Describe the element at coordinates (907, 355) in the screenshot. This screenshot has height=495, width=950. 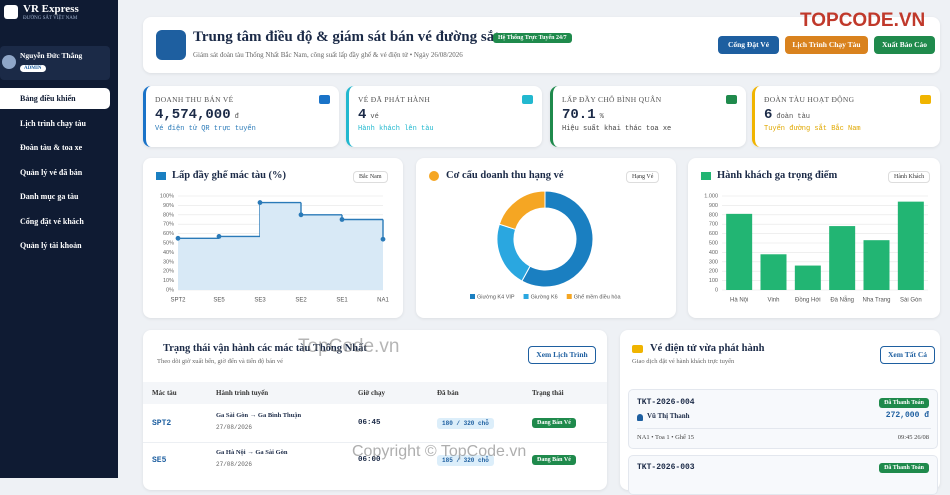
I see `button: Xem Tất Cả` at that location.